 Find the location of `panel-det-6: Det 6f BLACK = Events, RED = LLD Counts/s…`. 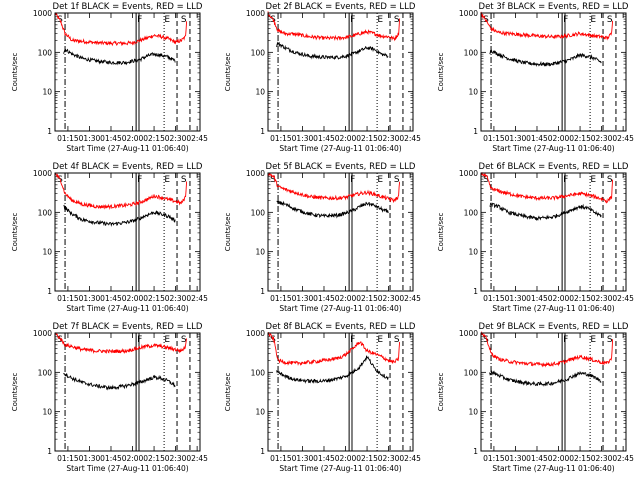

panel-det-6: Det 6f BLACK = Events, RED = LLD Counts/s… is located at coordinates (535, 237).